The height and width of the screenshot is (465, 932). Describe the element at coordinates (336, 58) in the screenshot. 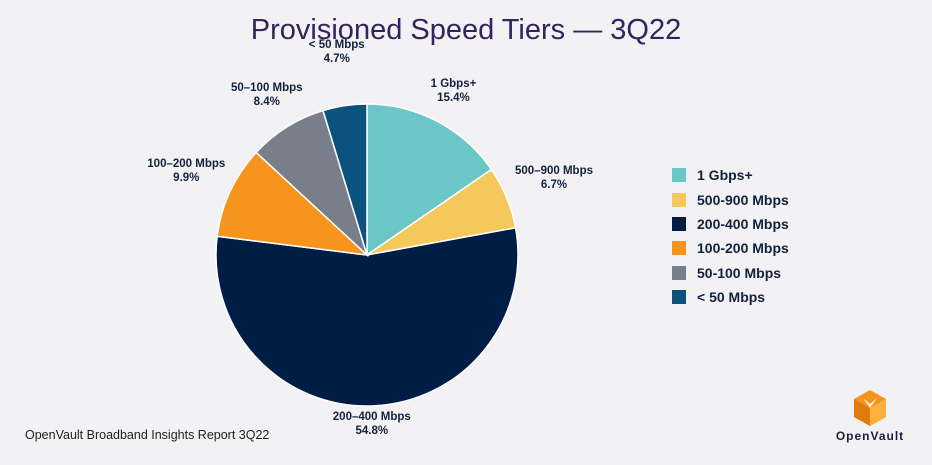

I see `slice-value: 4.7%` at that location.